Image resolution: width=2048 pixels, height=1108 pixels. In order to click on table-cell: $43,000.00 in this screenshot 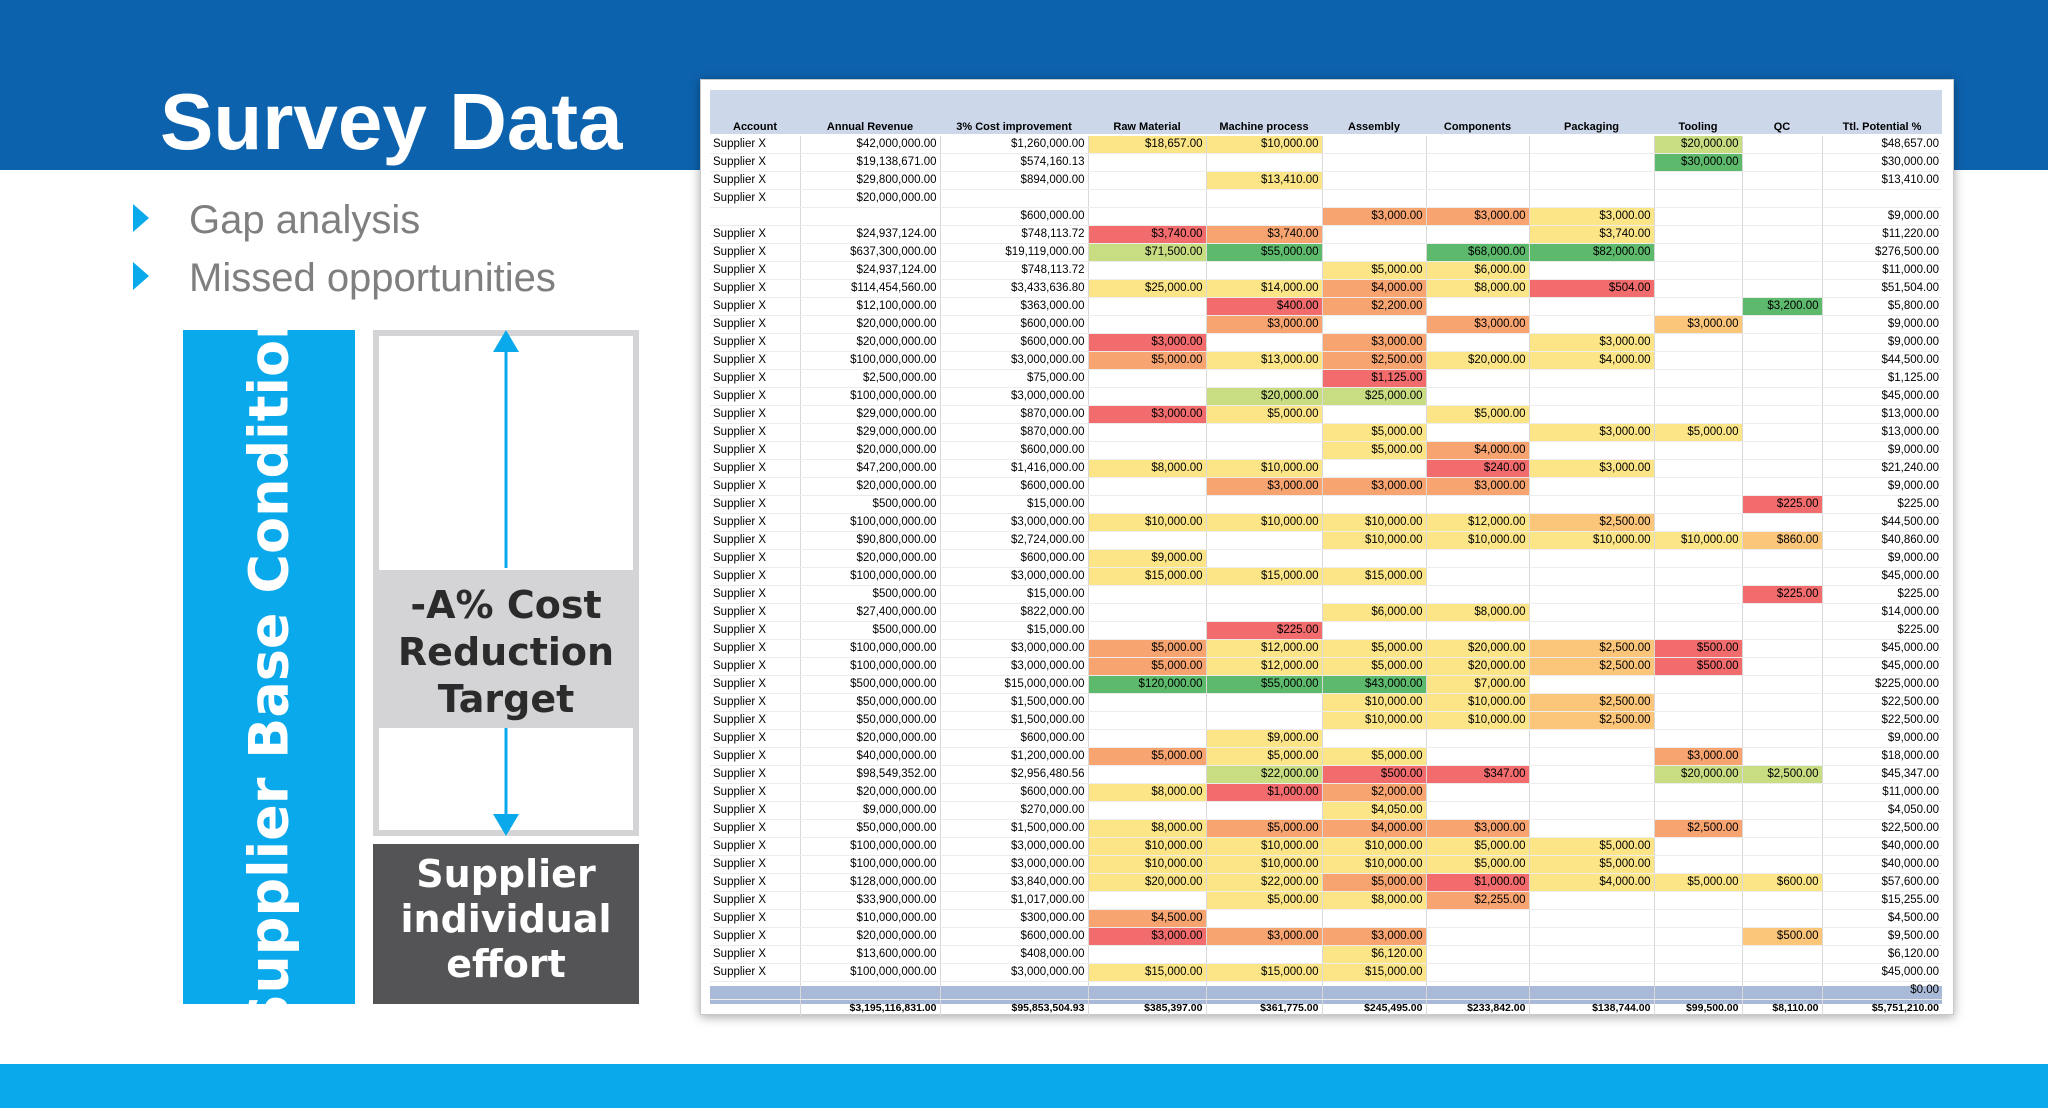, I will do `click(1373, 685)`.